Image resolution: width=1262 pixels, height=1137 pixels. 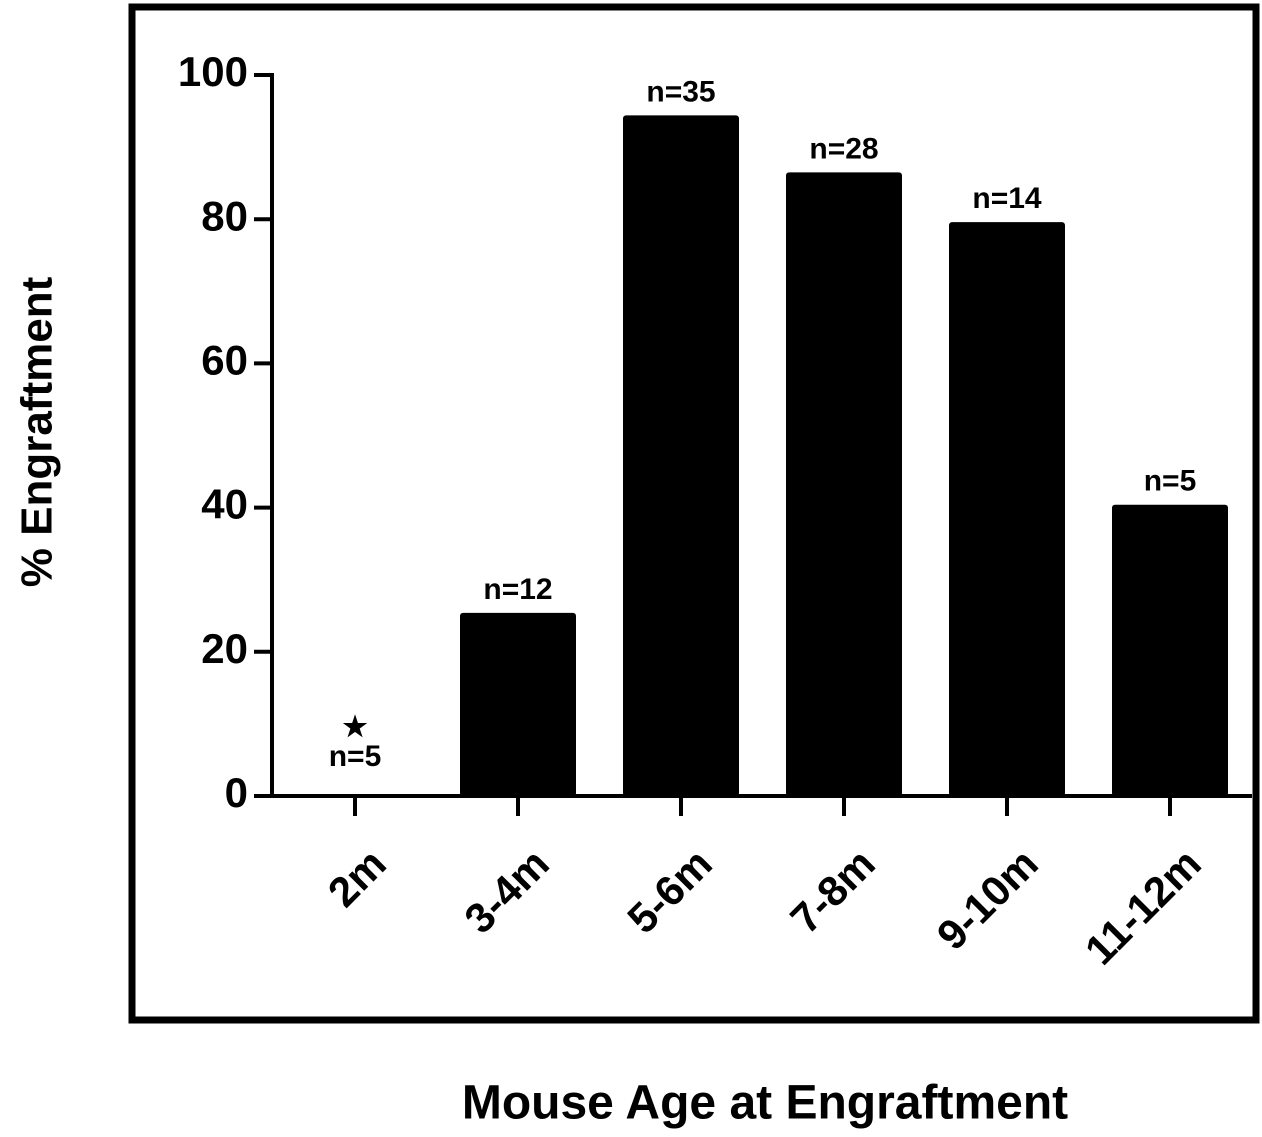 What do you see at coordinates (843, 148) in the screenshot?
I see `annotation: n=28` at bounding box center [843, 148].